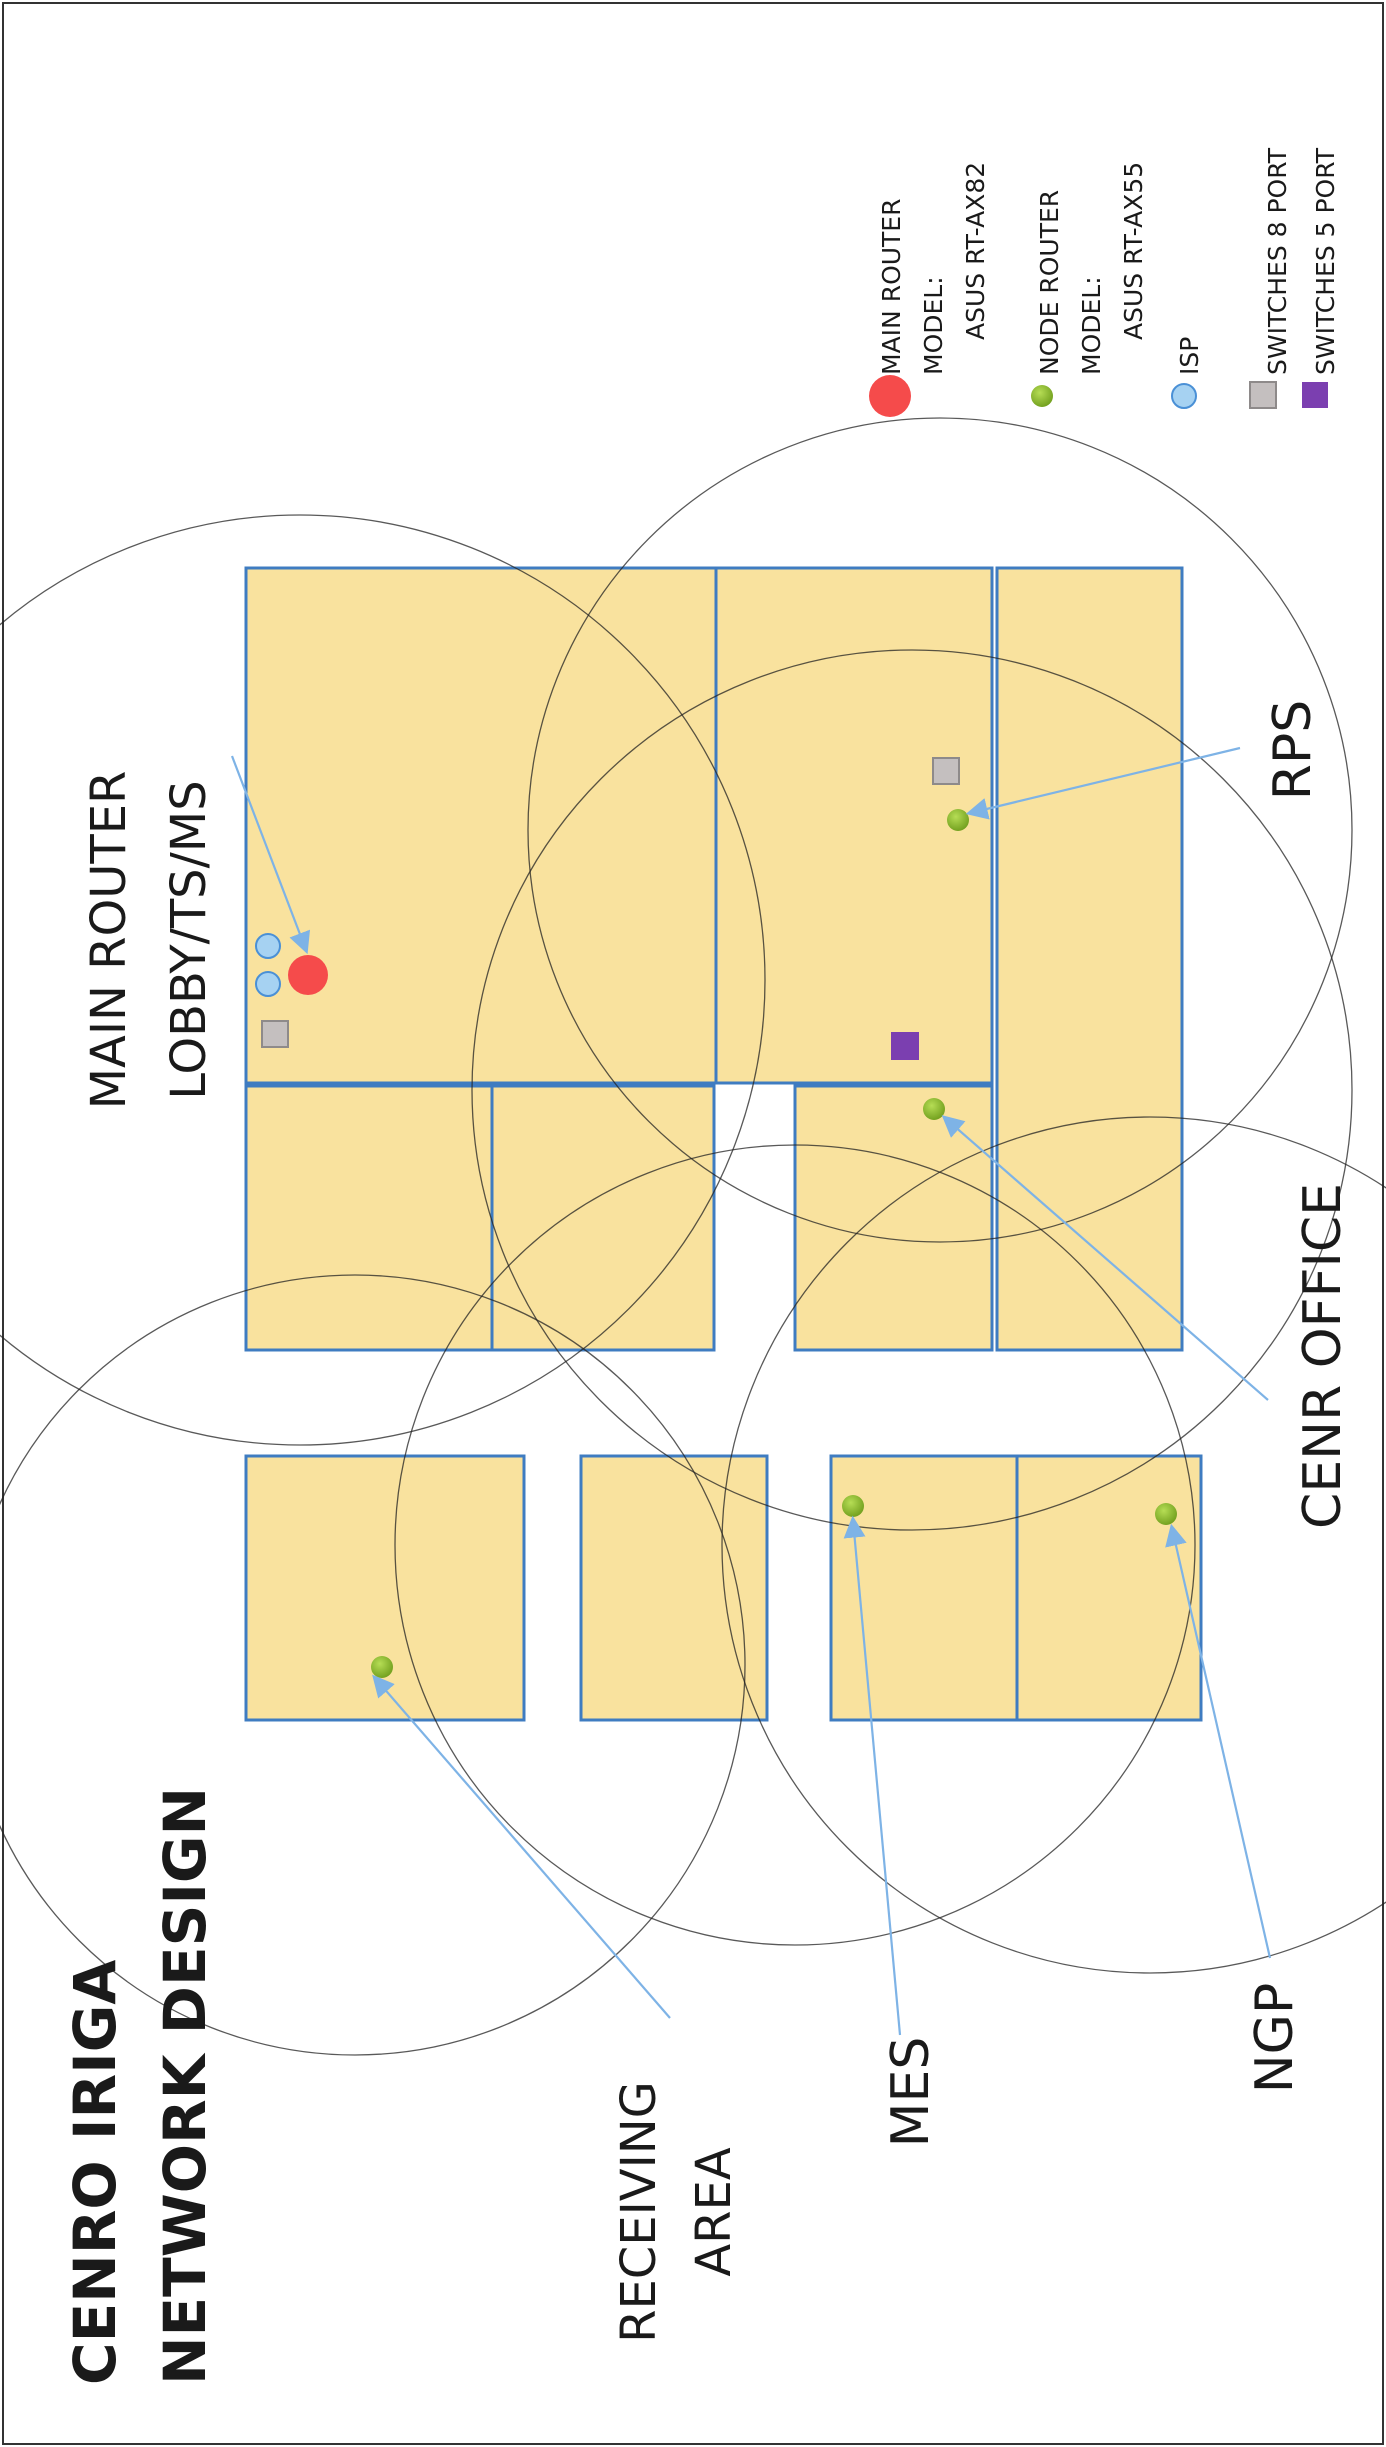  What do you see at coordinates (1133, 251) in the screenshot?
I see `legend-node-router-line3: ASUS RT-AX55` at bounding box center [1133, 251].